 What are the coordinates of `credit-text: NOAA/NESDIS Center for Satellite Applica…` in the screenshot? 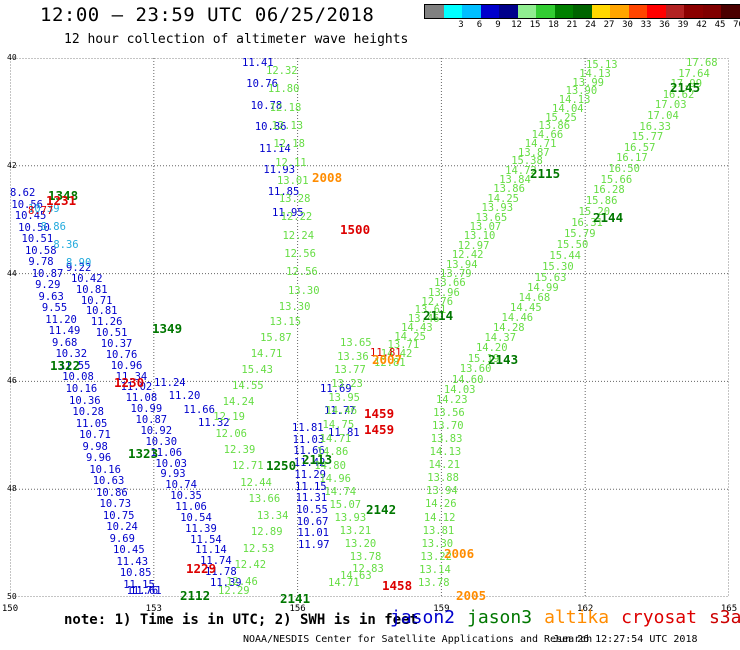 It's located at (418, 639).